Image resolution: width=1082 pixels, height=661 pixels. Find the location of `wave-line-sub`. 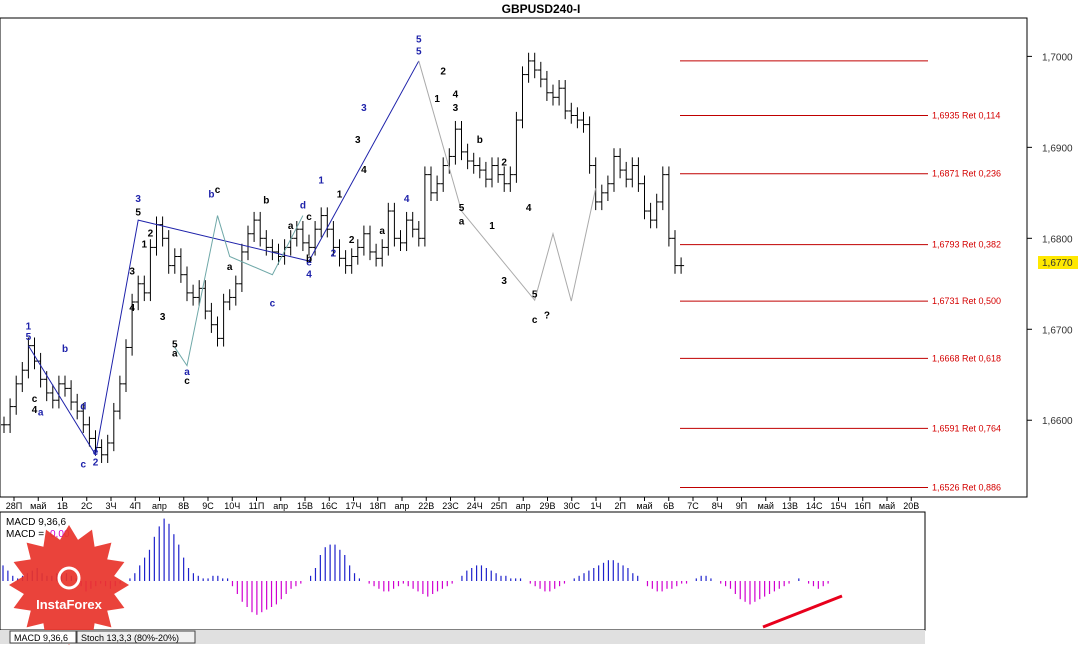

wave-line-sub is located at coordinates (239, 291).